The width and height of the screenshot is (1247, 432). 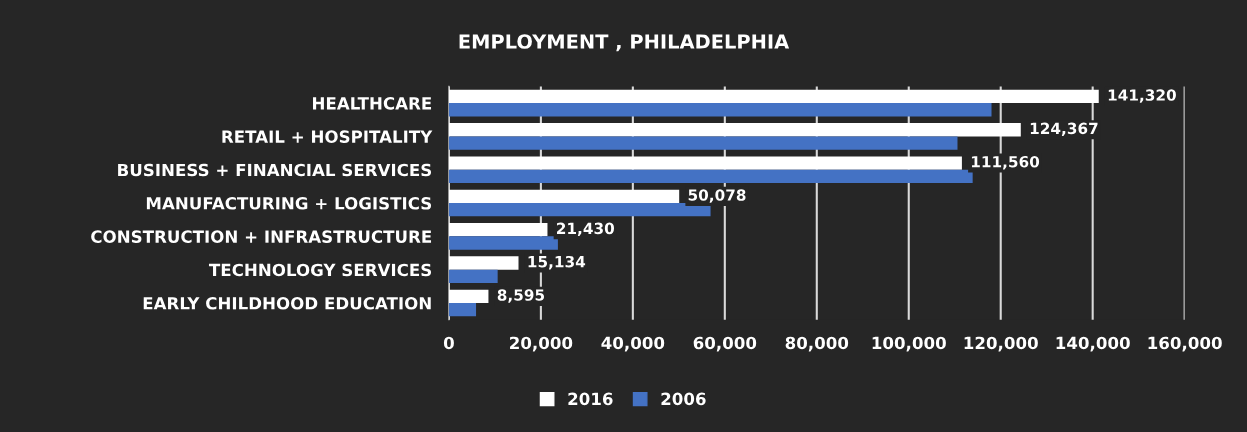 What do you see at coordinates (817, 344) in the screenshot?
I see `x-tick-label: 80,000` at bounding box center [817, 344].